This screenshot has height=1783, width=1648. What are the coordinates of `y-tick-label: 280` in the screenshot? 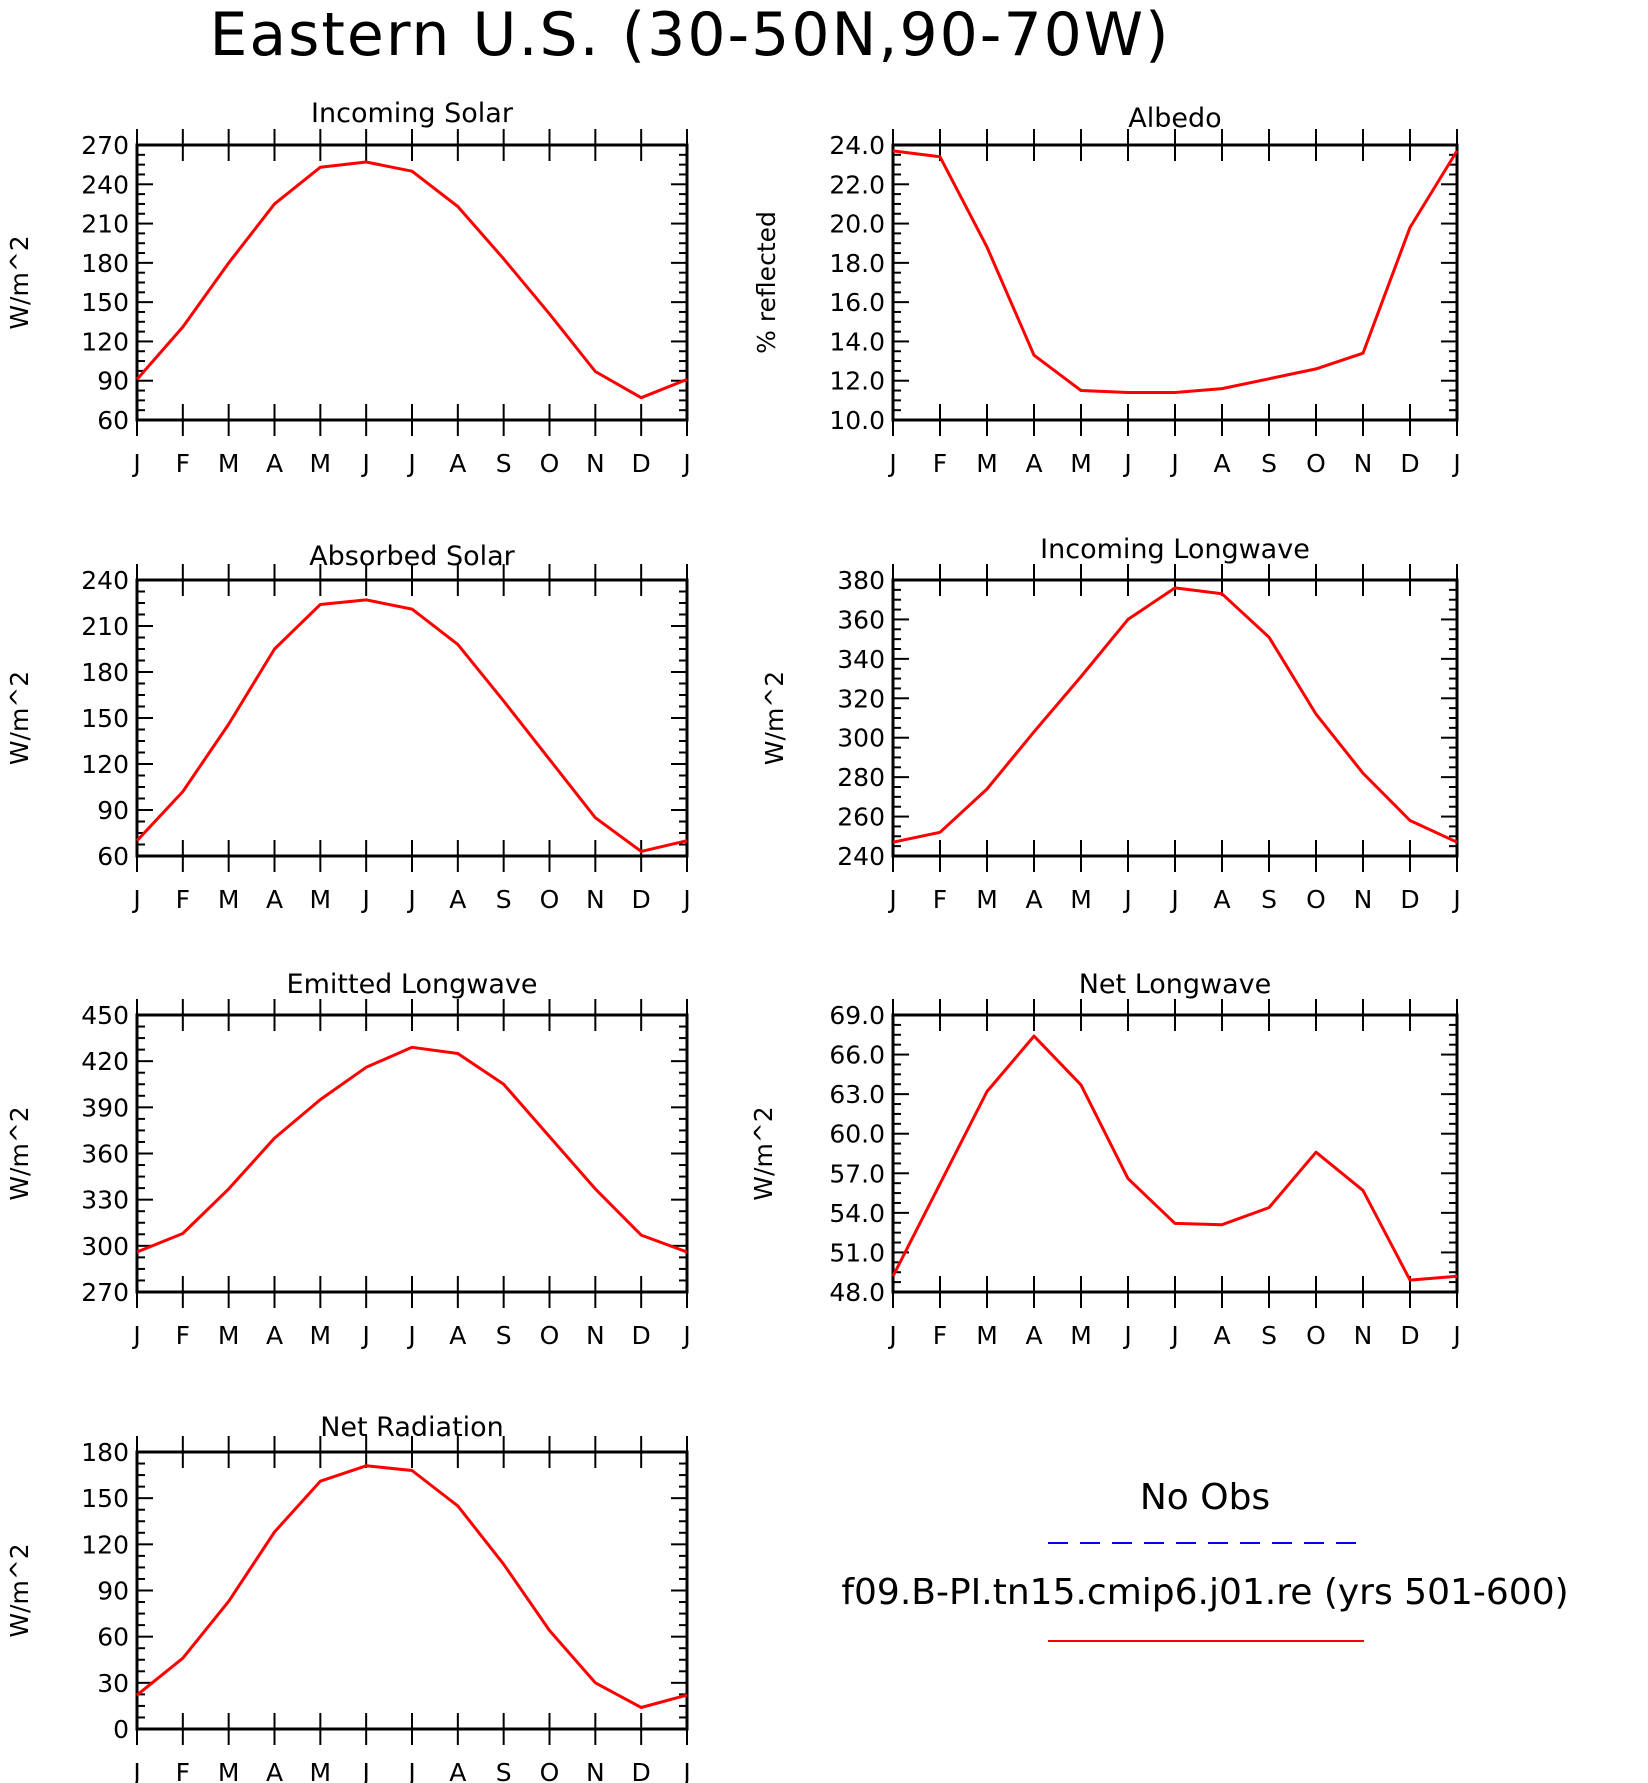 It's located at (861, 777).